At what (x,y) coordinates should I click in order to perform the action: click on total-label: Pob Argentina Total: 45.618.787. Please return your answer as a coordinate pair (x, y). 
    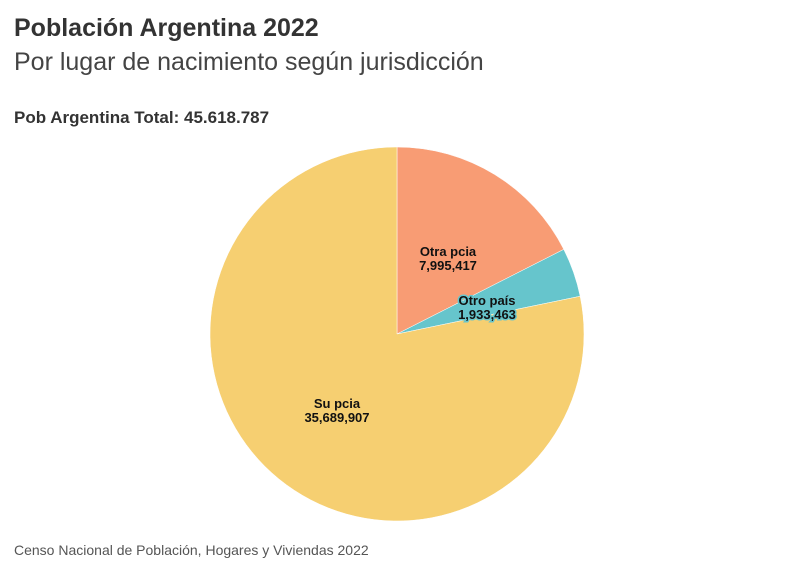
    Looking at the image, I should click on (142, 117).